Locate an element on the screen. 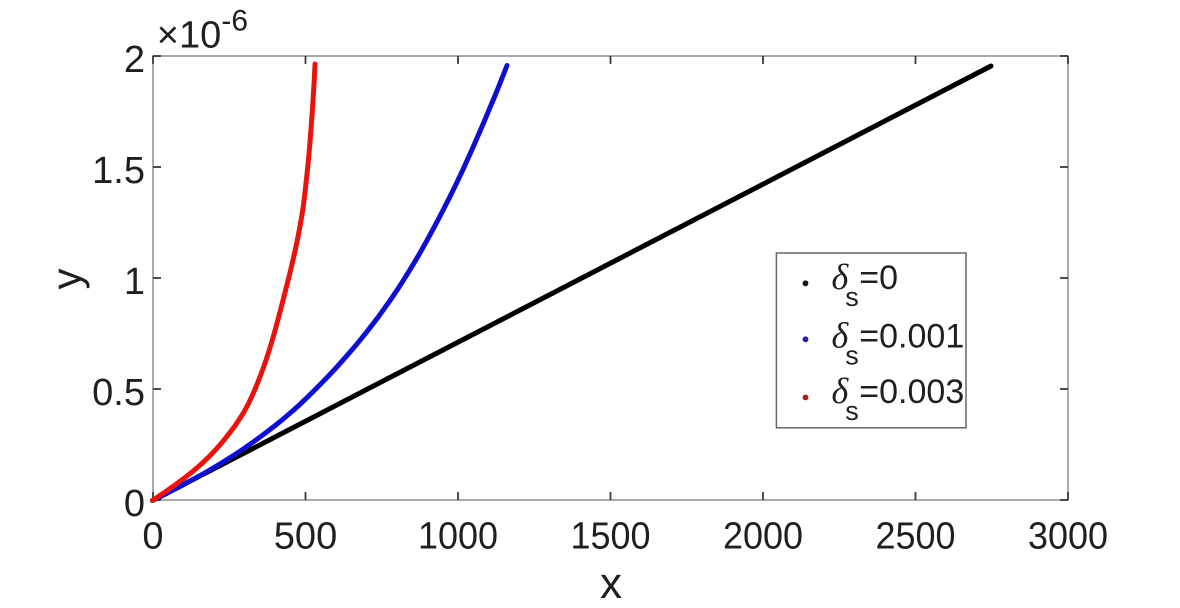  svg-text: 0.5 is located at coordinates (118, 393).